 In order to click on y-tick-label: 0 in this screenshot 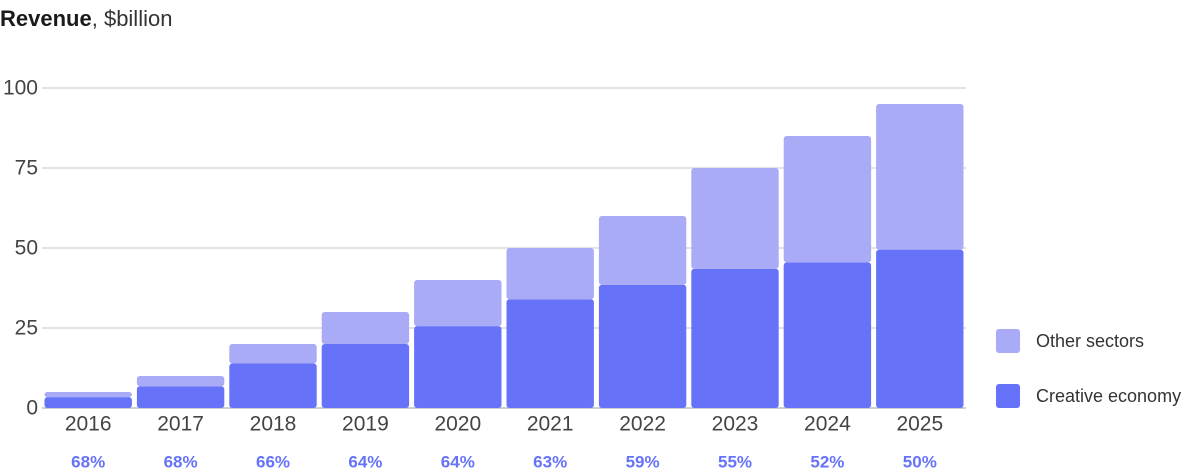, I will do `click(32, 408)`.